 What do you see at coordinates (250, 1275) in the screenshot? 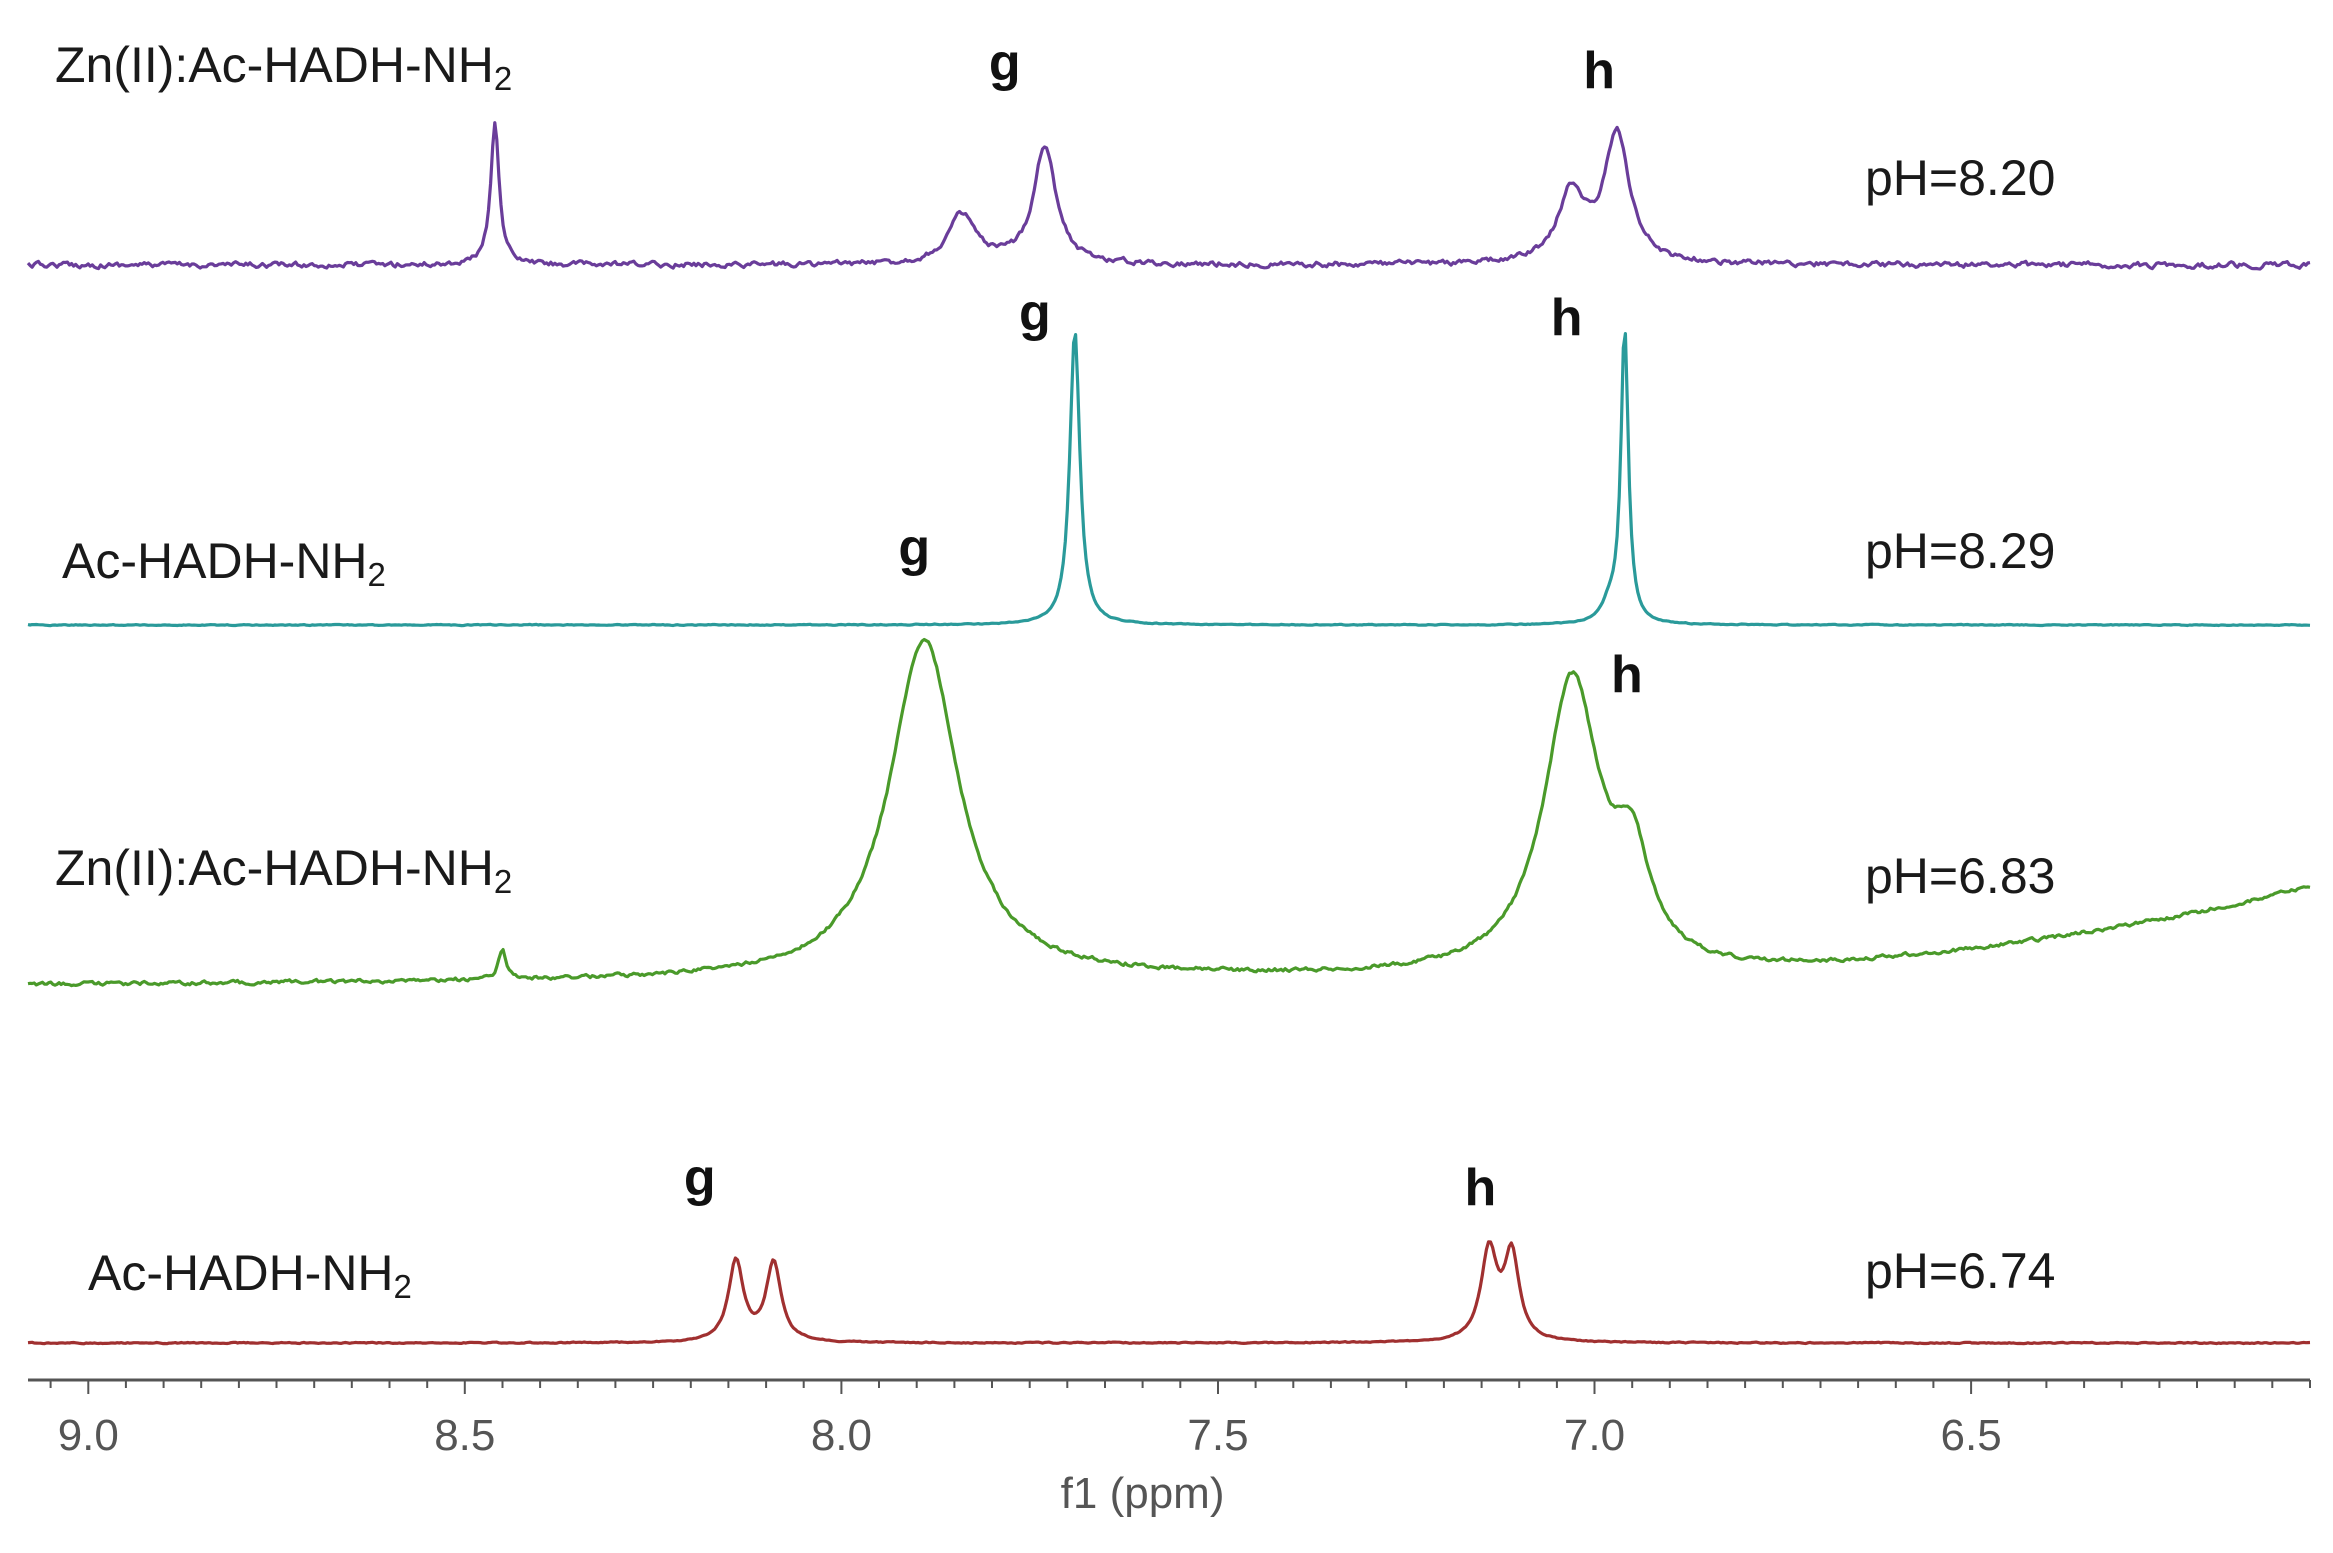
I see `sample-label-4: Ac-HADH-NH2` at bounding box center [250, 1275].